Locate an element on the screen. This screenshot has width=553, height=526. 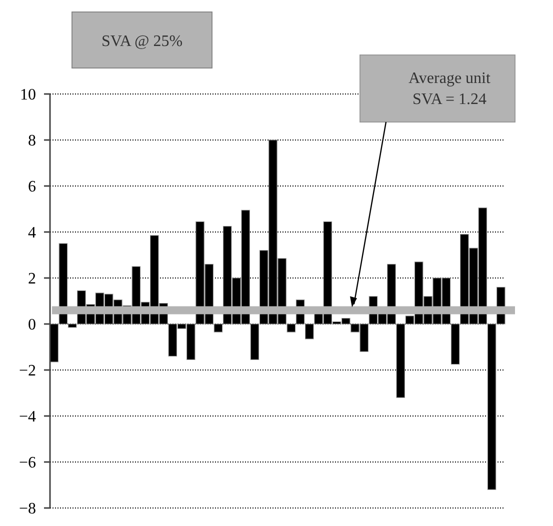
y-tick-label: −4 is located at coordinates (27, 417).